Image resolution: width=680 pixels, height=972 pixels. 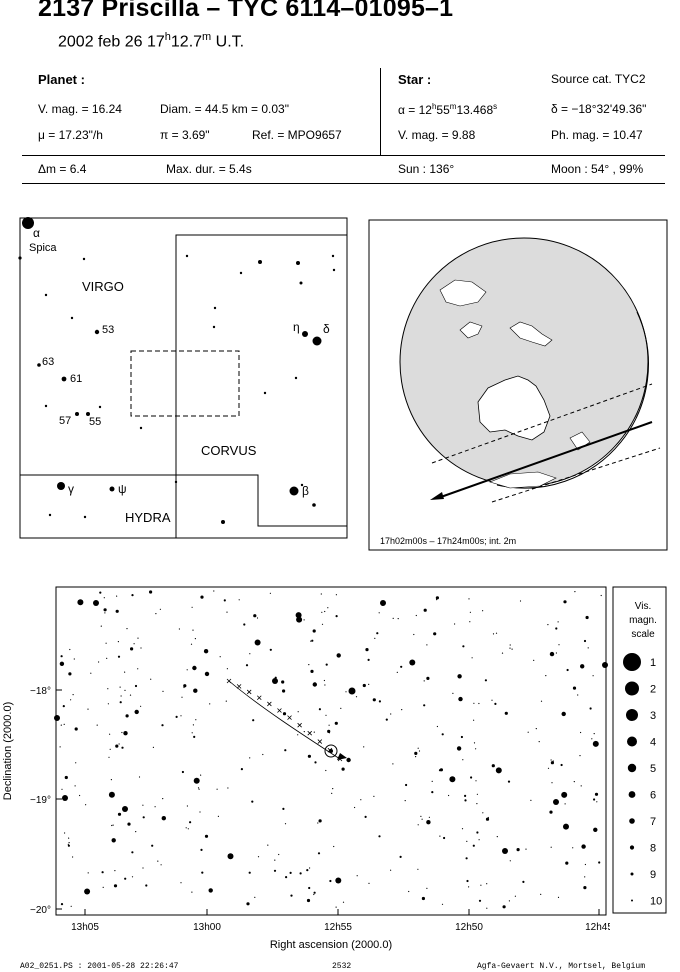 I want to click on x-axis-label: Right ascension (2000.0), so click(x=331, y=945).